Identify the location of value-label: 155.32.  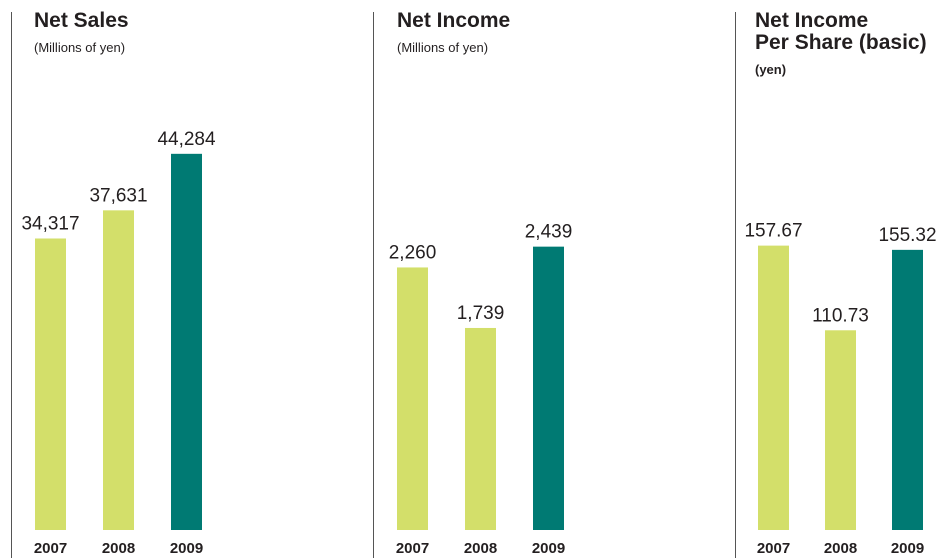
(907, 235).